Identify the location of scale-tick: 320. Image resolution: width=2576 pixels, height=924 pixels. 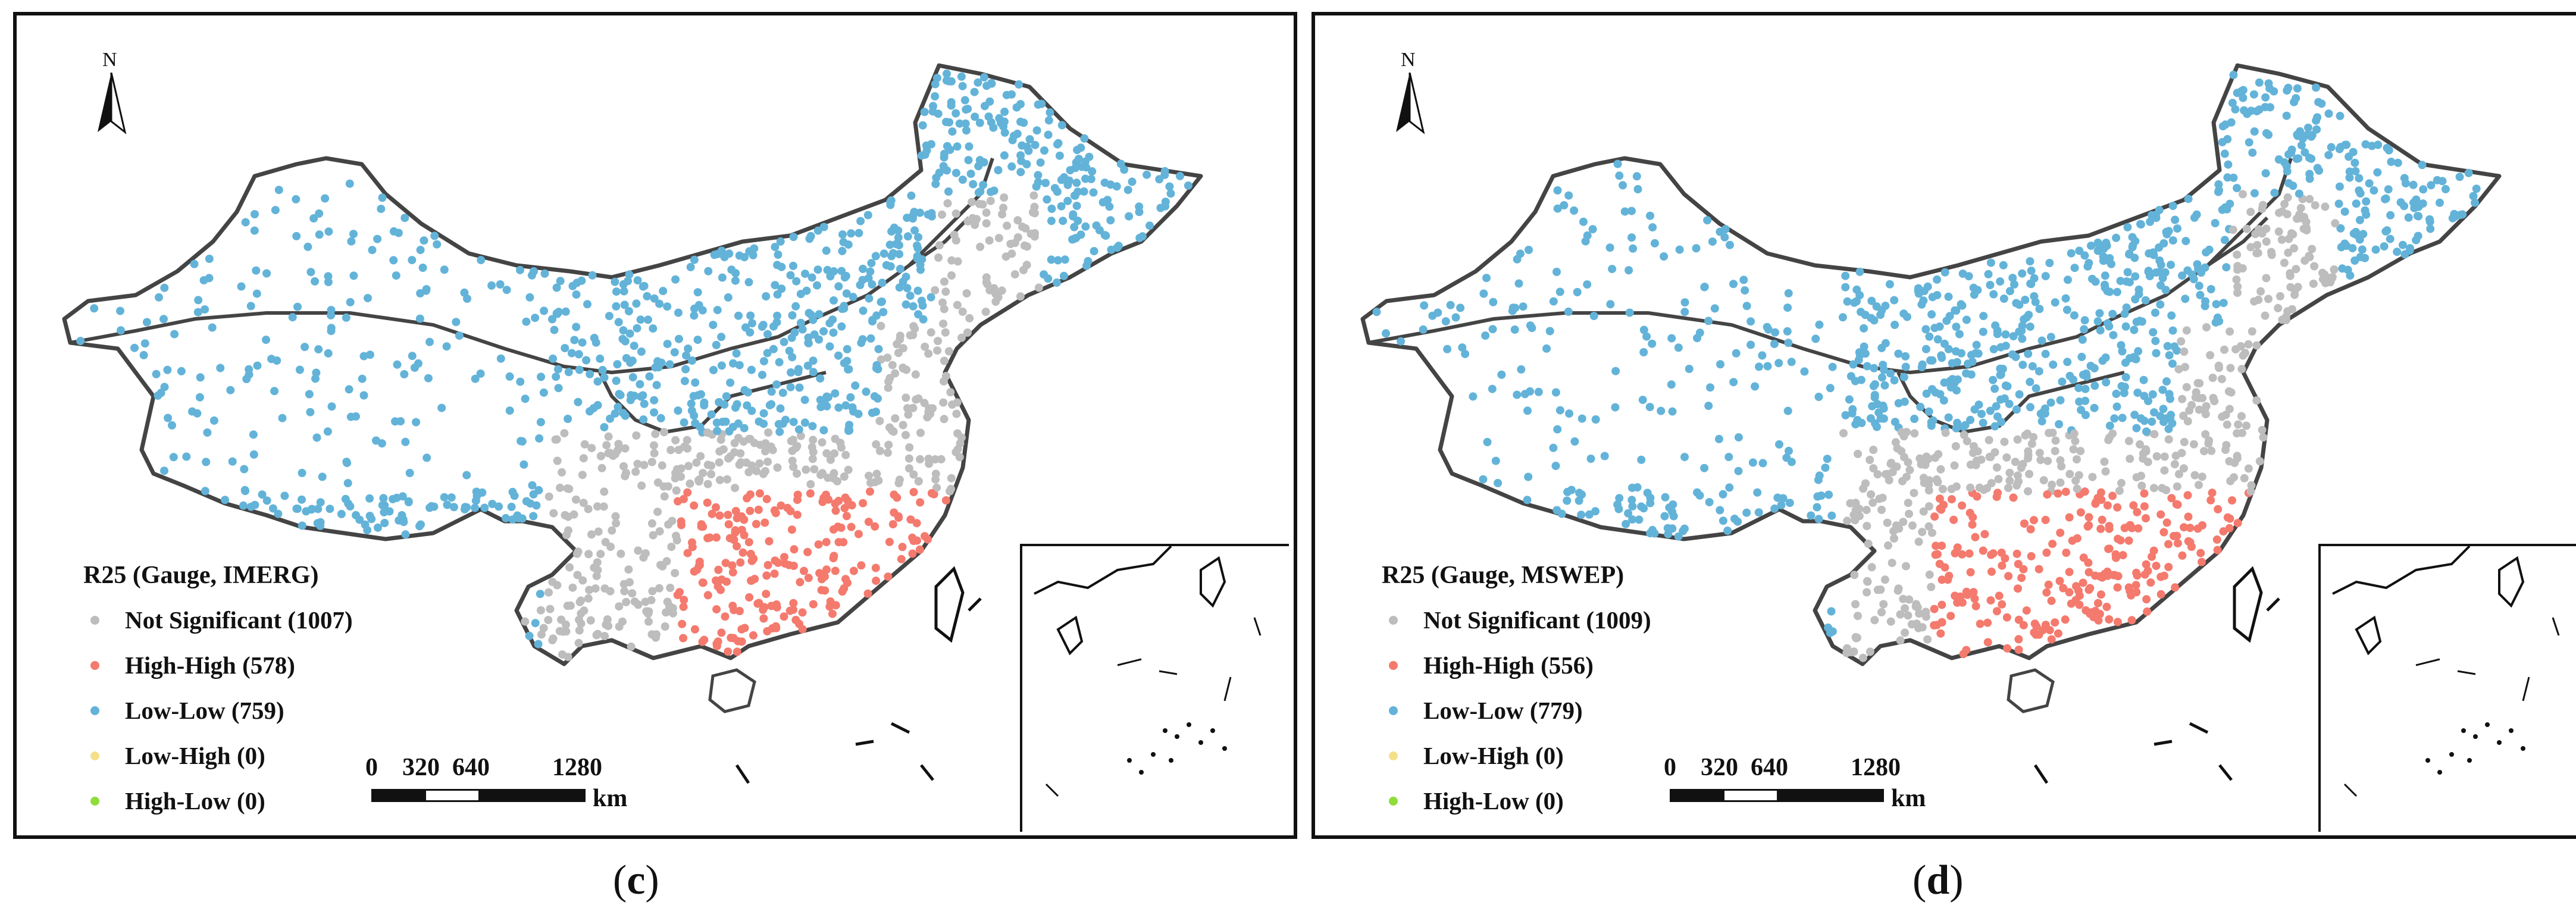
(421, 767).